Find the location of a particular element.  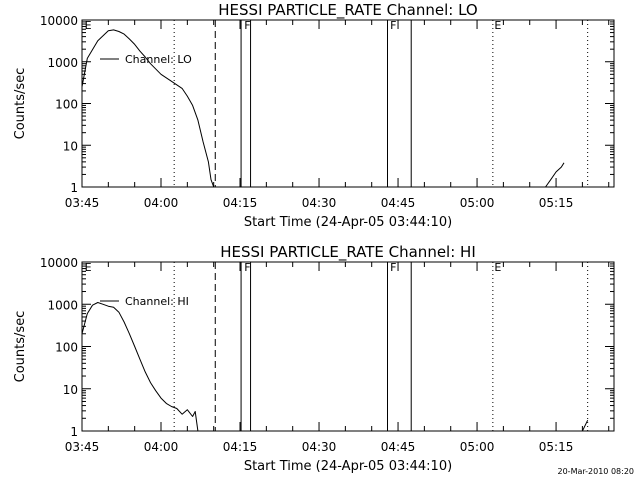

lo-x-tick-label: 04:30 is located at coordinates (319, 203).